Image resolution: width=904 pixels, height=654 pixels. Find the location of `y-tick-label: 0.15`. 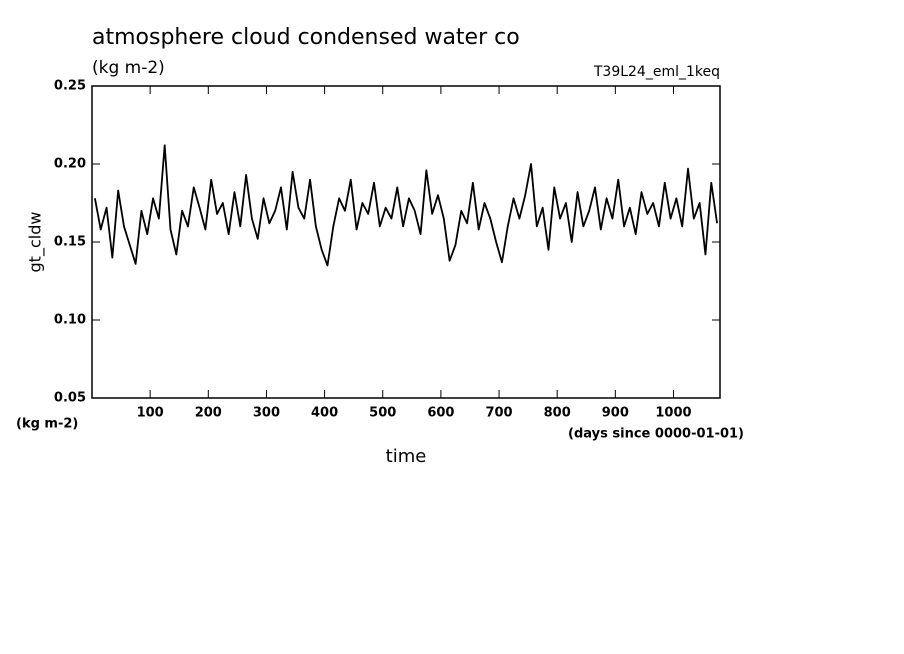

y-tick-label: 0.15 is located at coordinates (70, 242).